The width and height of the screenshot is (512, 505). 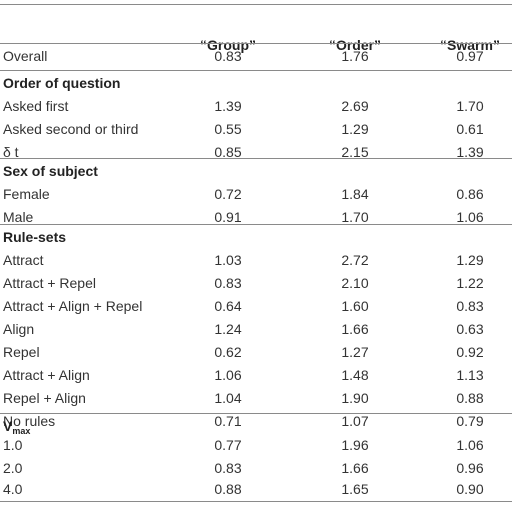 What do you see at coordinates (256, 129) in the screenshot?
I see `table-row: Asked second or third 0.55 1.29 0.61` at bounding box center [256, 129].